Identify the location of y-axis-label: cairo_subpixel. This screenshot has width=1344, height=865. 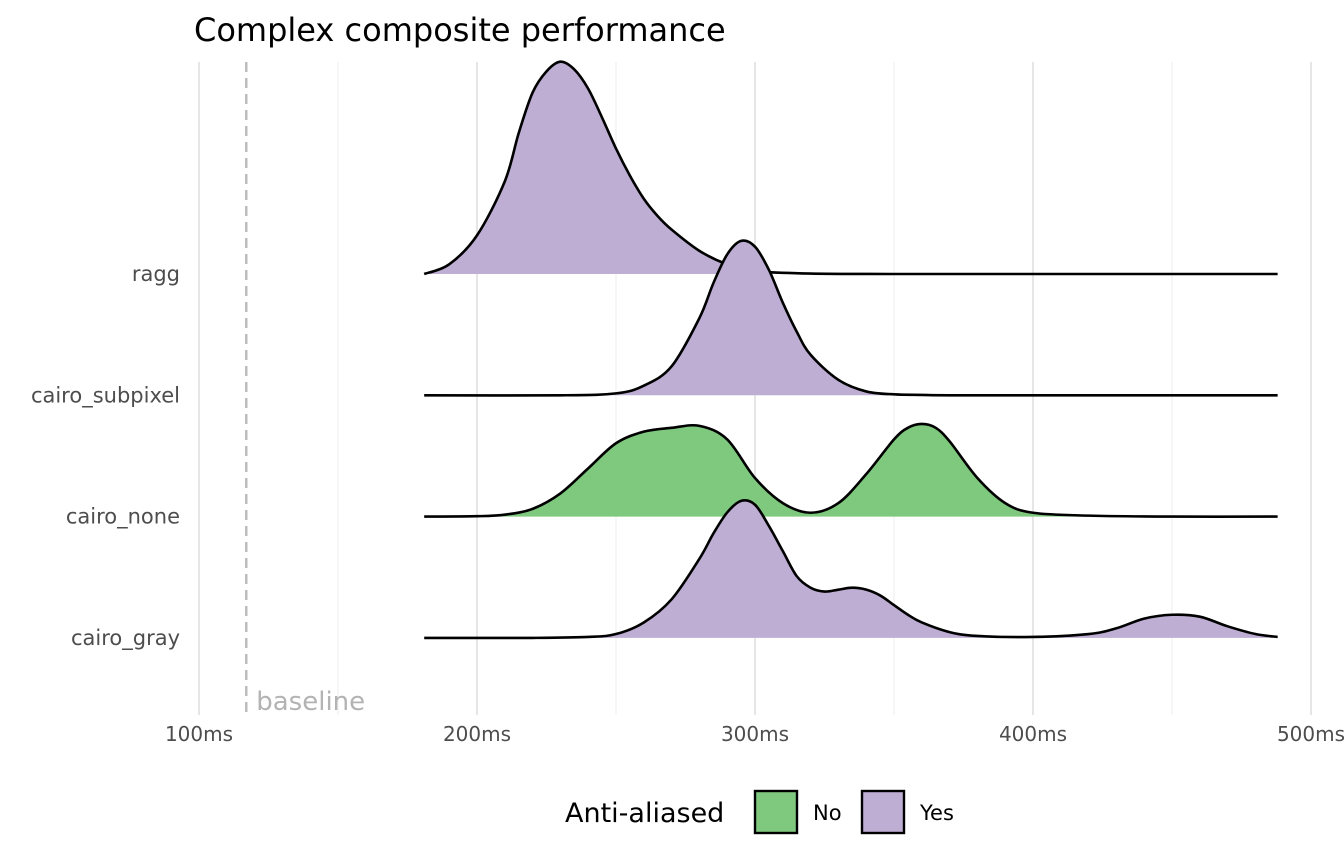
(105, 395).